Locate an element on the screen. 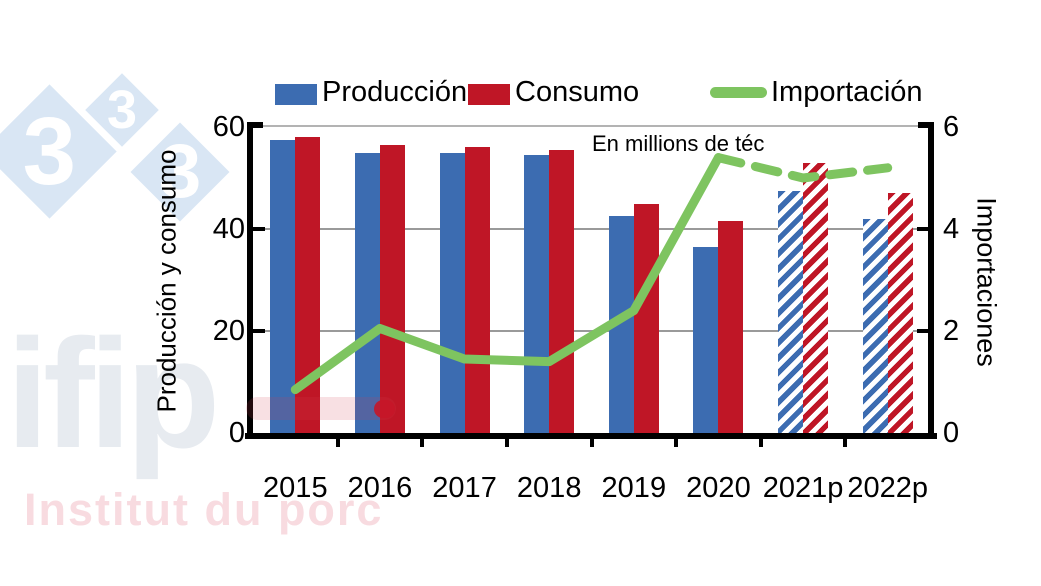 The image size is (1041, 586). bar-consumo-2019 is located at coordinates (646, 318).